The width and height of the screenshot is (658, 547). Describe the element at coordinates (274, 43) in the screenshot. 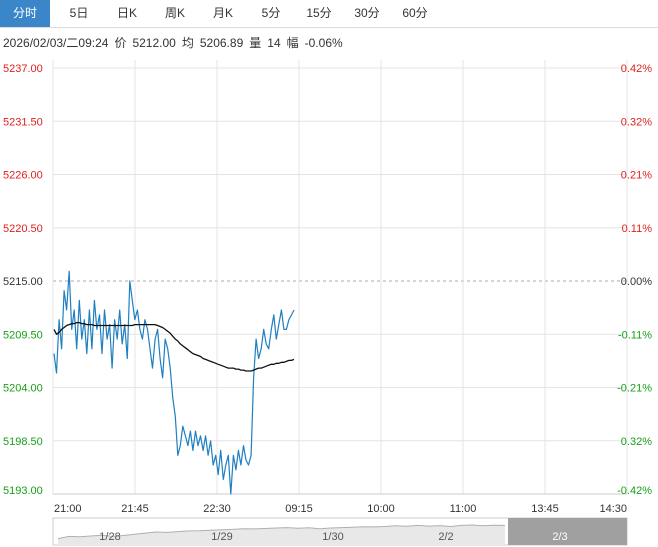

I see `info-vol: 14` at that location.